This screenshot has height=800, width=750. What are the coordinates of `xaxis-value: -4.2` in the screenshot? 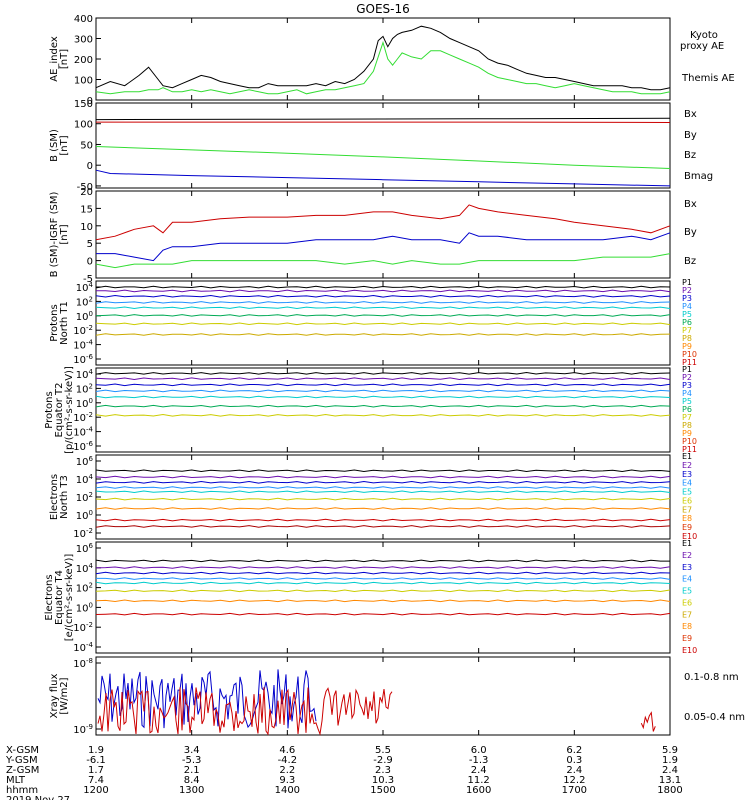 It's located at (288, 760).